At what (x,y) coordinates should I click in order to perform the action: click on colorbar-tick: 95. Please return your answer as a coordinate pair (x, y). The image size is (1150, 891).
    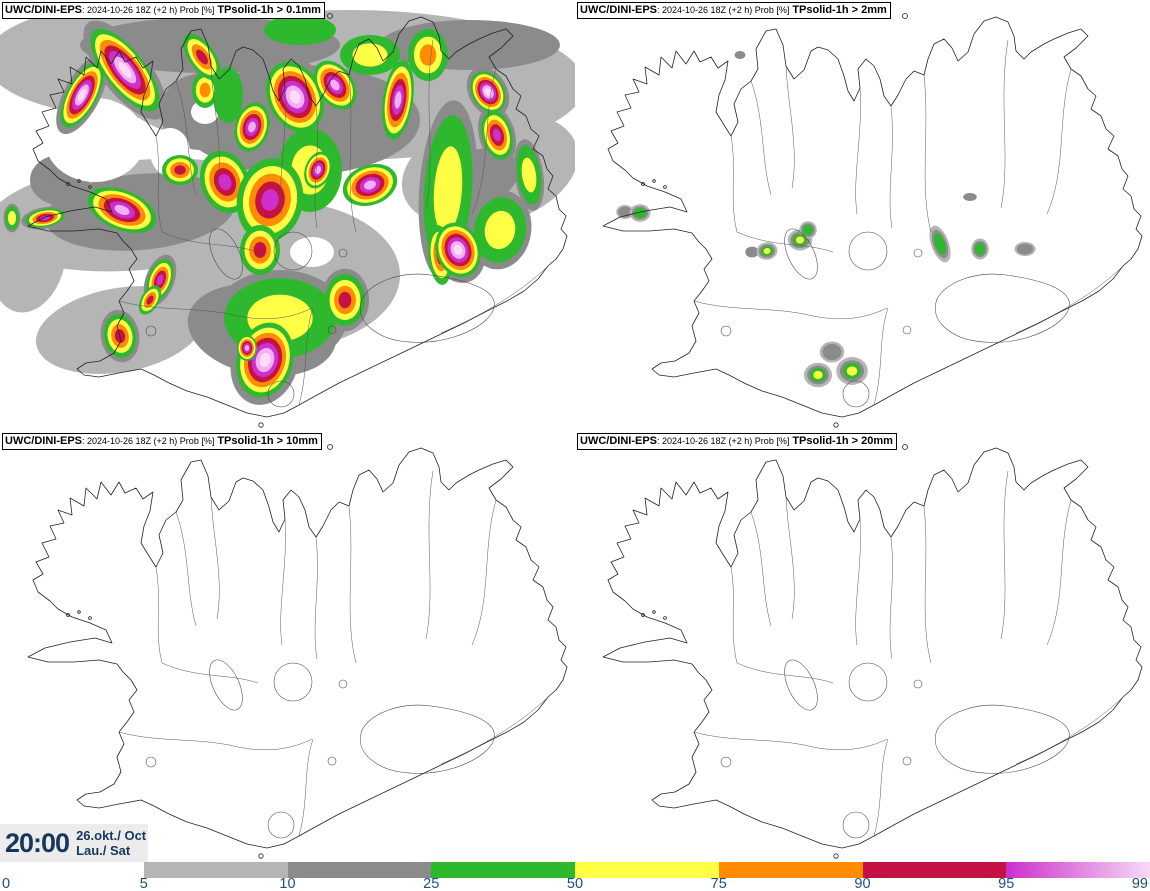
    Looking at the image, I should click on (1006, 883).